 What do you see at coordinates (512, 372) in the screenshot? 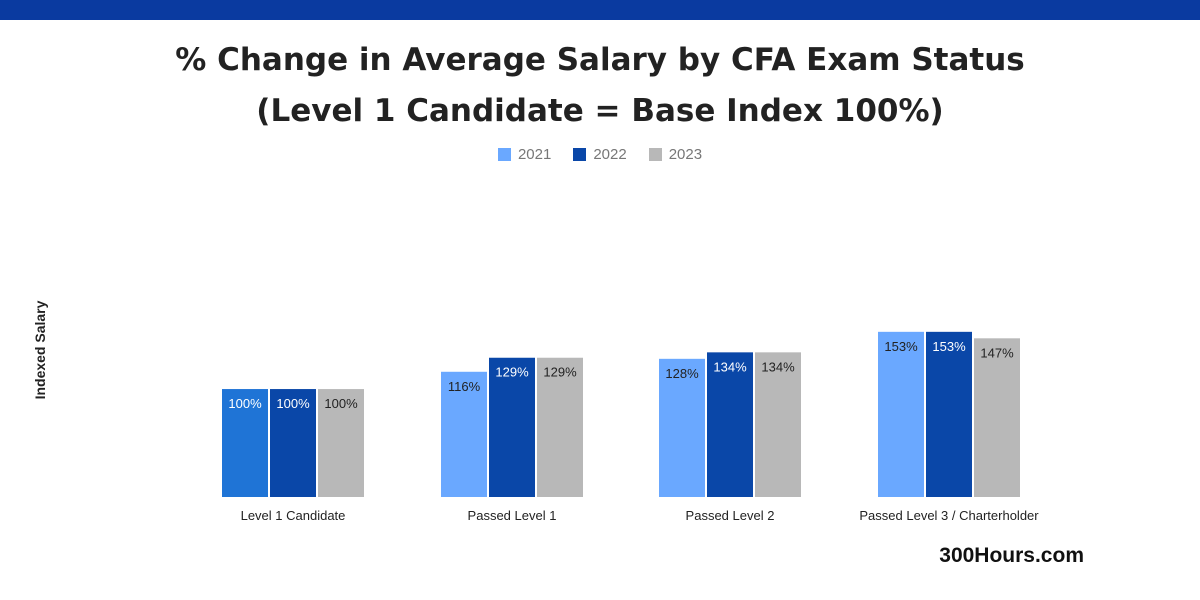
I see `data-label-2022-1: 129%` at bounding box center [512, 372].